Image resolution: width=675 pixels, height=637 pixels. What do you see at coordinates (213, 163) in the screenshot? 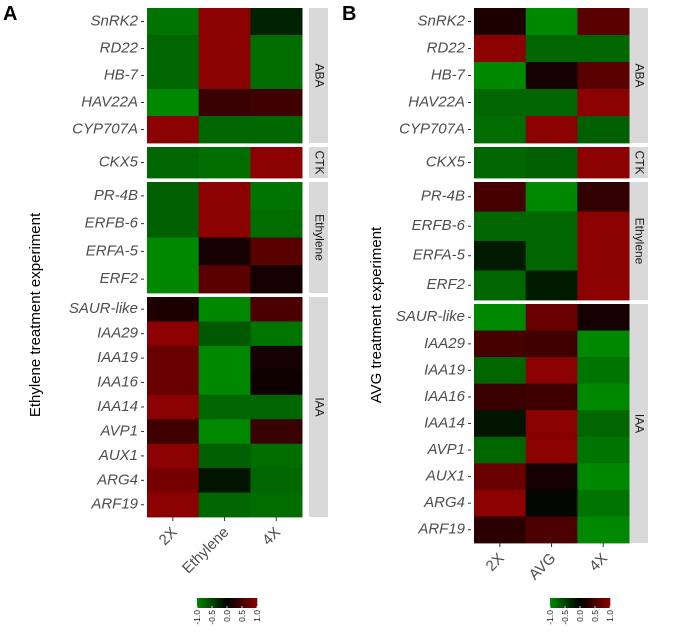
I see `facet-ctk: CTK CKX5` at bounding box center [213, 163].